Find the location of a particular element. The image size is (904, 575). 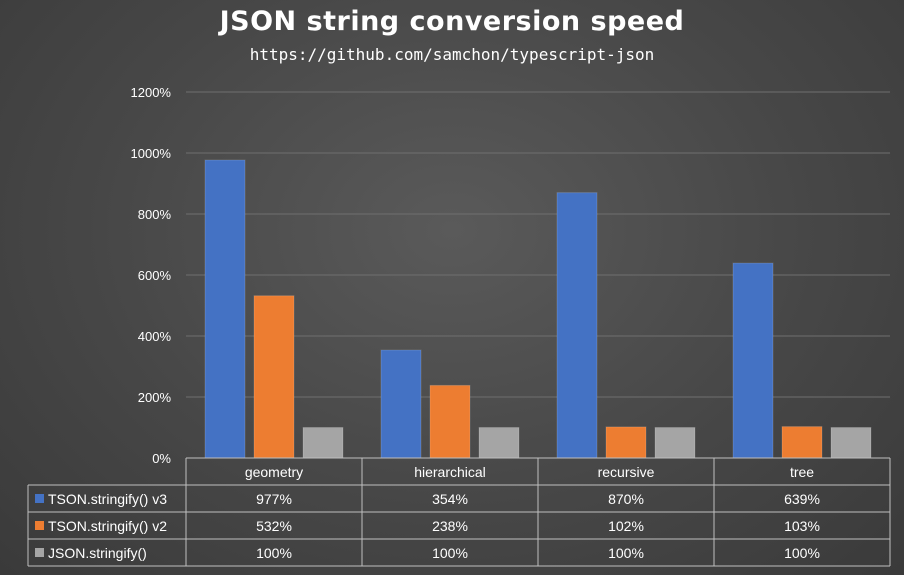

table-cell-value: 977% is located at coordinates (274, 499).